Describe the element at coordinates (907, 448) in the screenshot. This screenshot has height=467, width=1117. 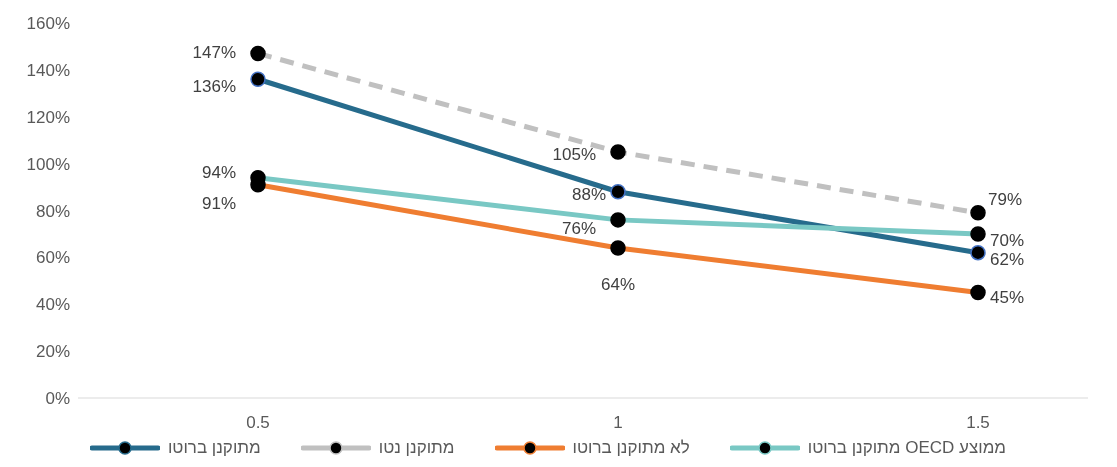
I see `legend-label: ממוצע OECD מתוקנן ברוטו` at that location.